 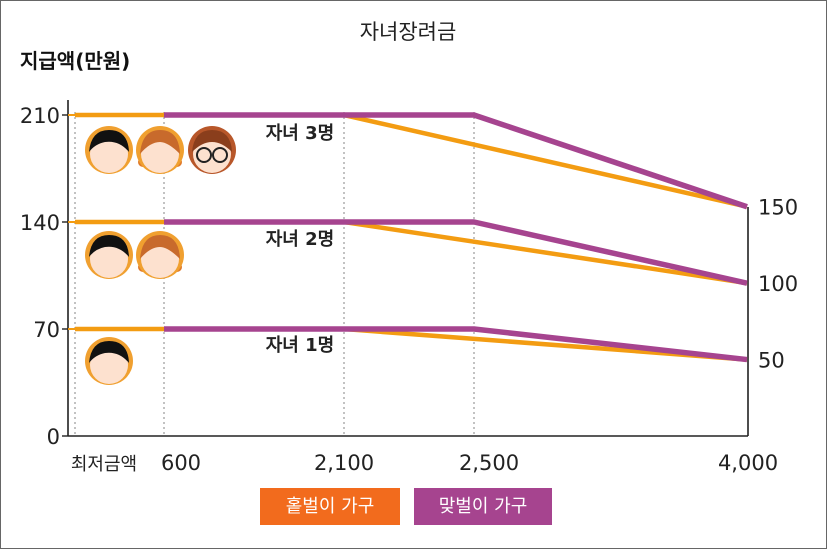 What do you see at coordinates (748, 463) in the screenshot?
I see `x-tick-label: 4,000` at bounding box center [748, 463].